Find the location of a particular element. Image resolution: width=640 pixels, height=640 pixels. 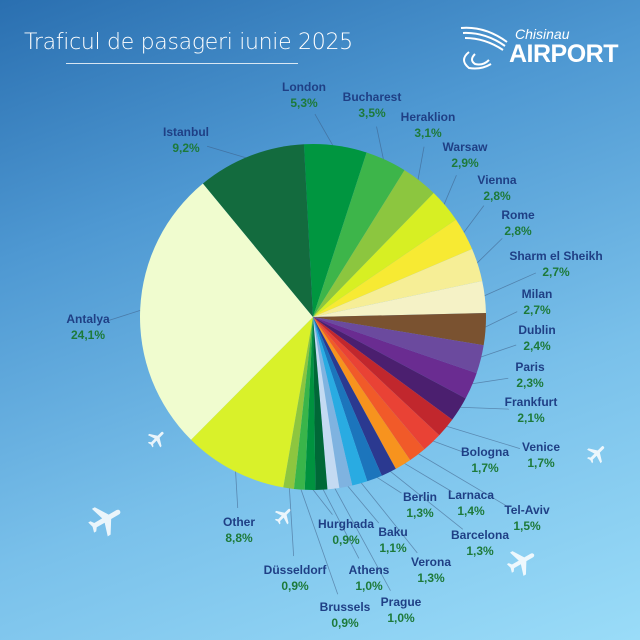

pie-slice-rome is located at coordinates (398, 283).